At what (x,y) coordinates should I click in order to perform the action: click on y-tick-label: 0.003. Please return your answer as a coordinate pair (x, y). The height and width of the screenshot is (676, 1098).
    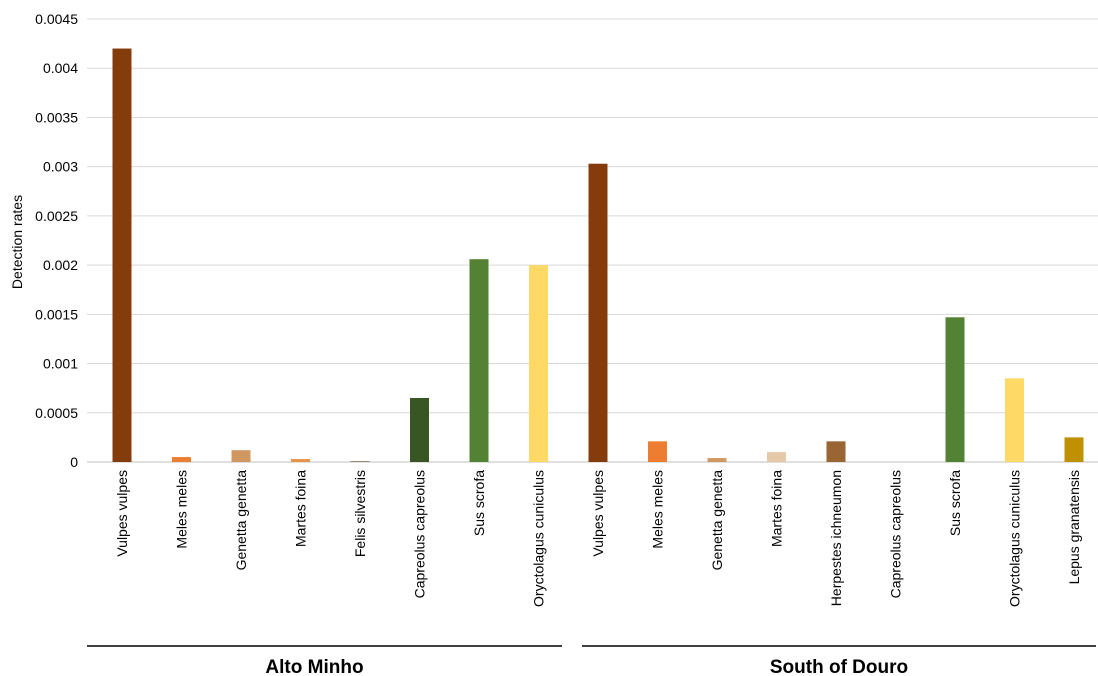
    Looking at the image, I should click on (60, 167).